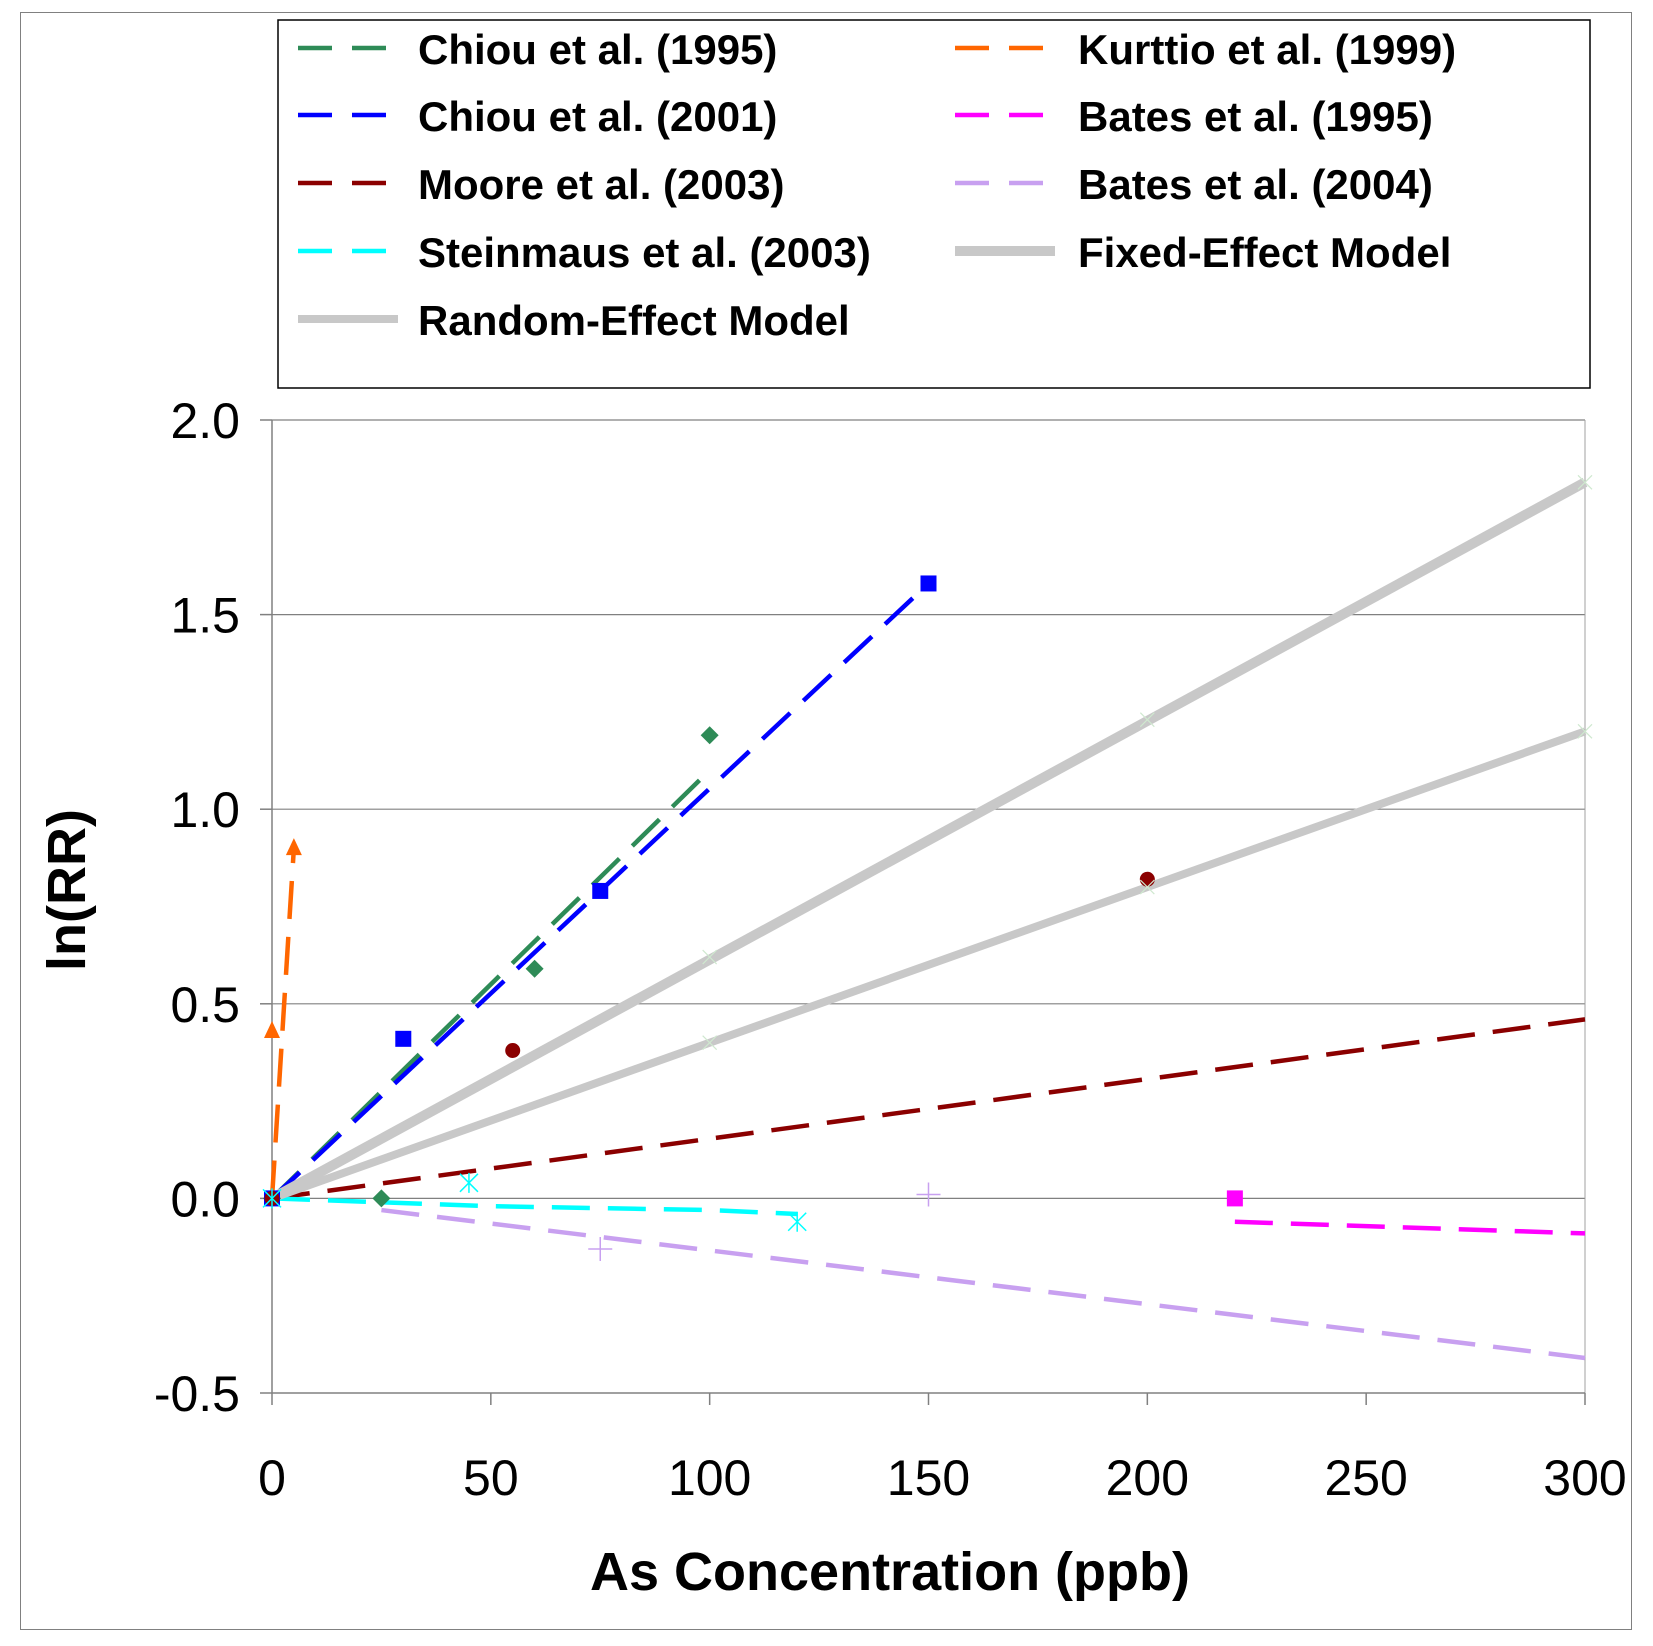 The width and height of the screenshot is (1653, 1646). What do you see at coordinates (928, 1478) in the screenshot?
I see `x-tick-label: 150` at bounding box center [928, 1478].